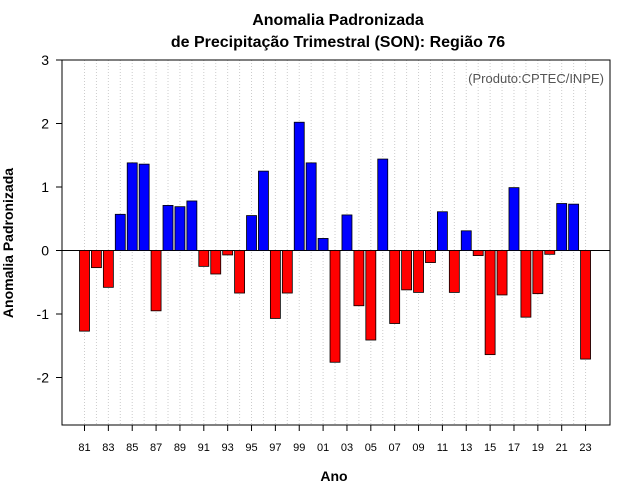 The image size is (640, 500). I want to click on x-tick-label: 21, so click(562, 448).